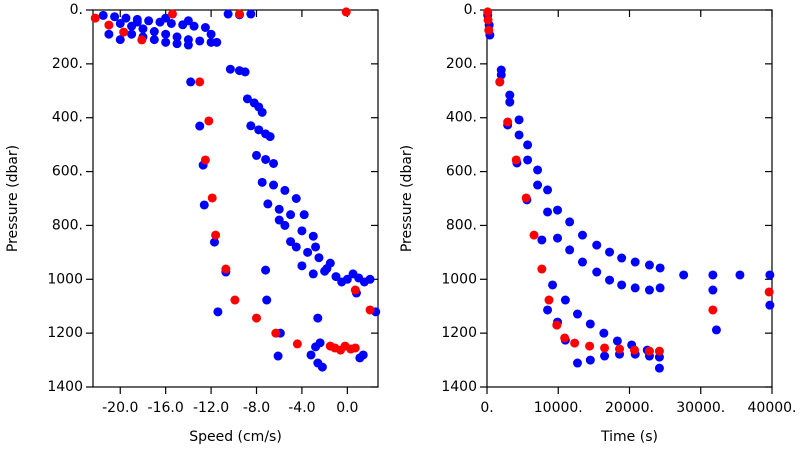 The width and height of the screenshot is (800, 450). Describe the element at coordinates (76, 10) in the screenshot. I see `y-tick-label: 0.` at that location.